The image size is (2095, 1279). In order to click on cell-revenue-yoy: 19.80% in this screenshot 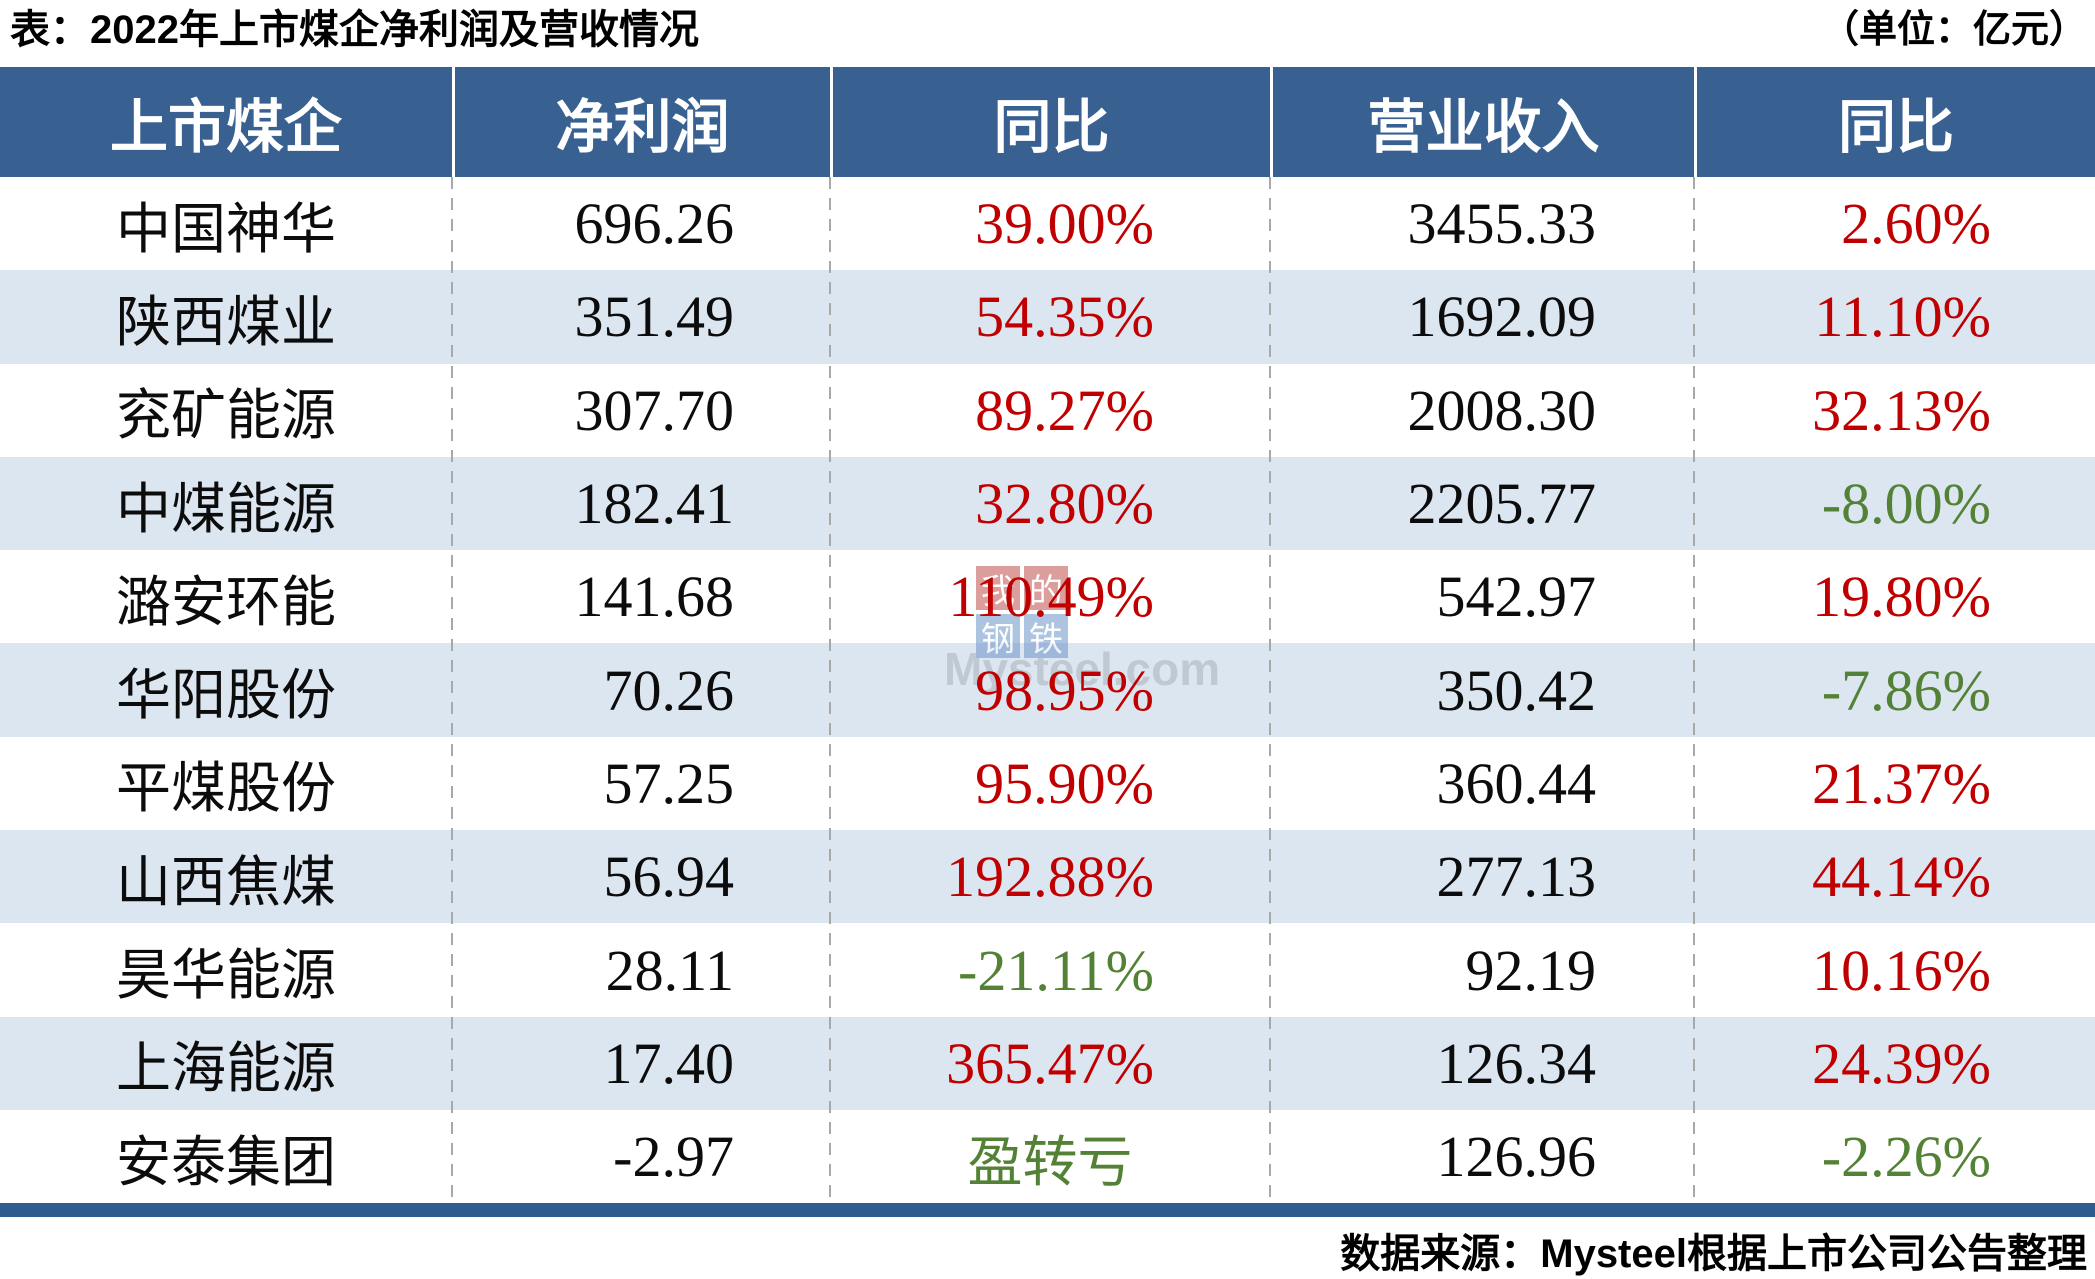, I will do `click(1901, 597)`.